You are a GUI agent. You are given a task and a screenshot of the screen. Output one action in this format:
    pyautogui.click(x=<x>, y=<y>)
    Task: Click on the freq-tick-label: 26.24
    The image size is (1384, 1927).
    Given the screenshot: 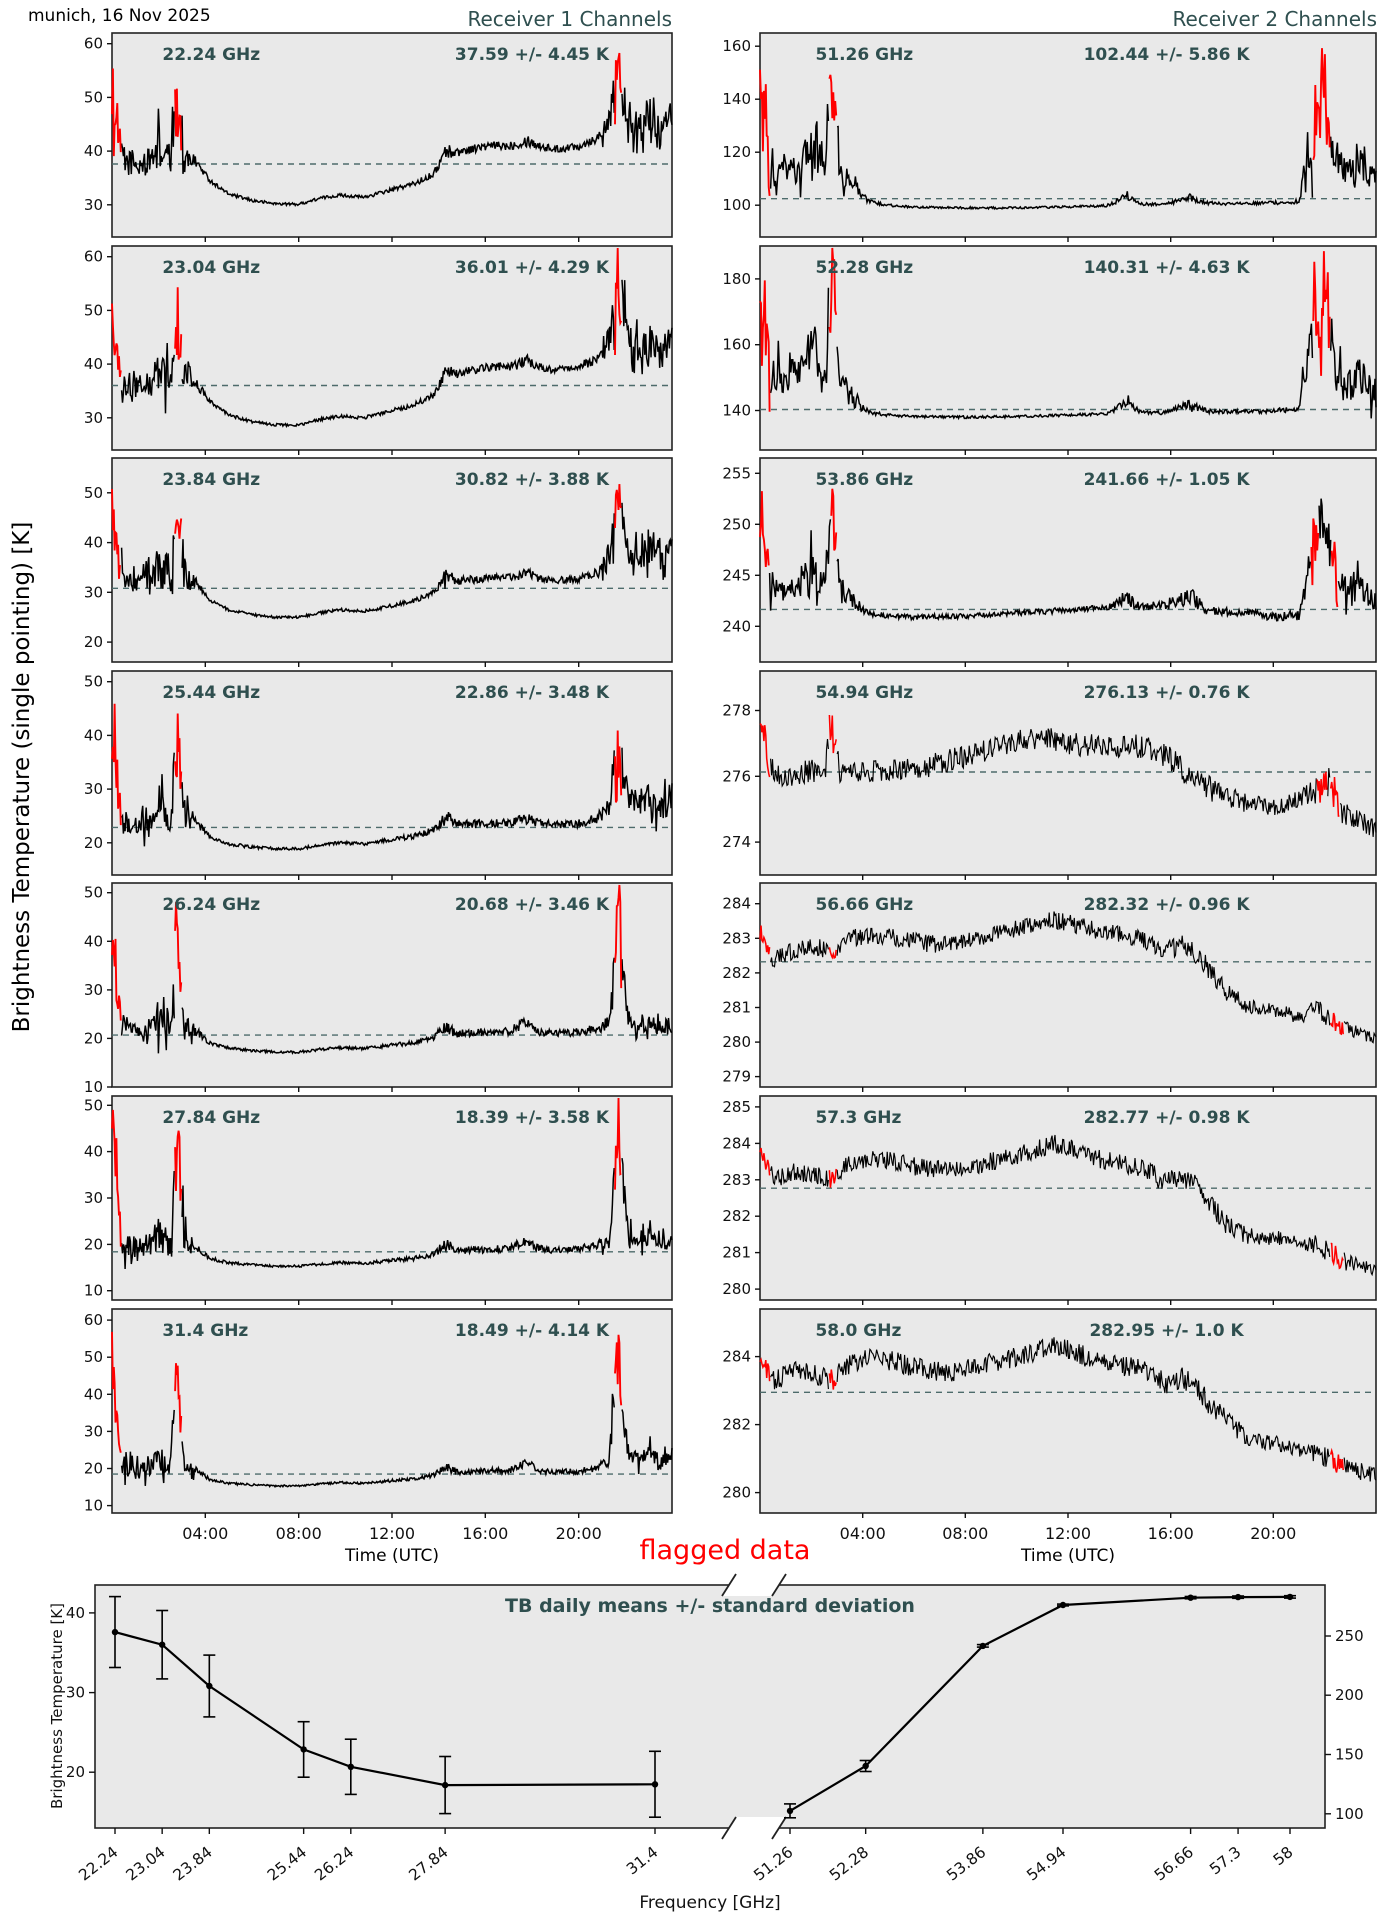 What is the action you would take?
    pyautogui.click(x=334, y=1864)
    